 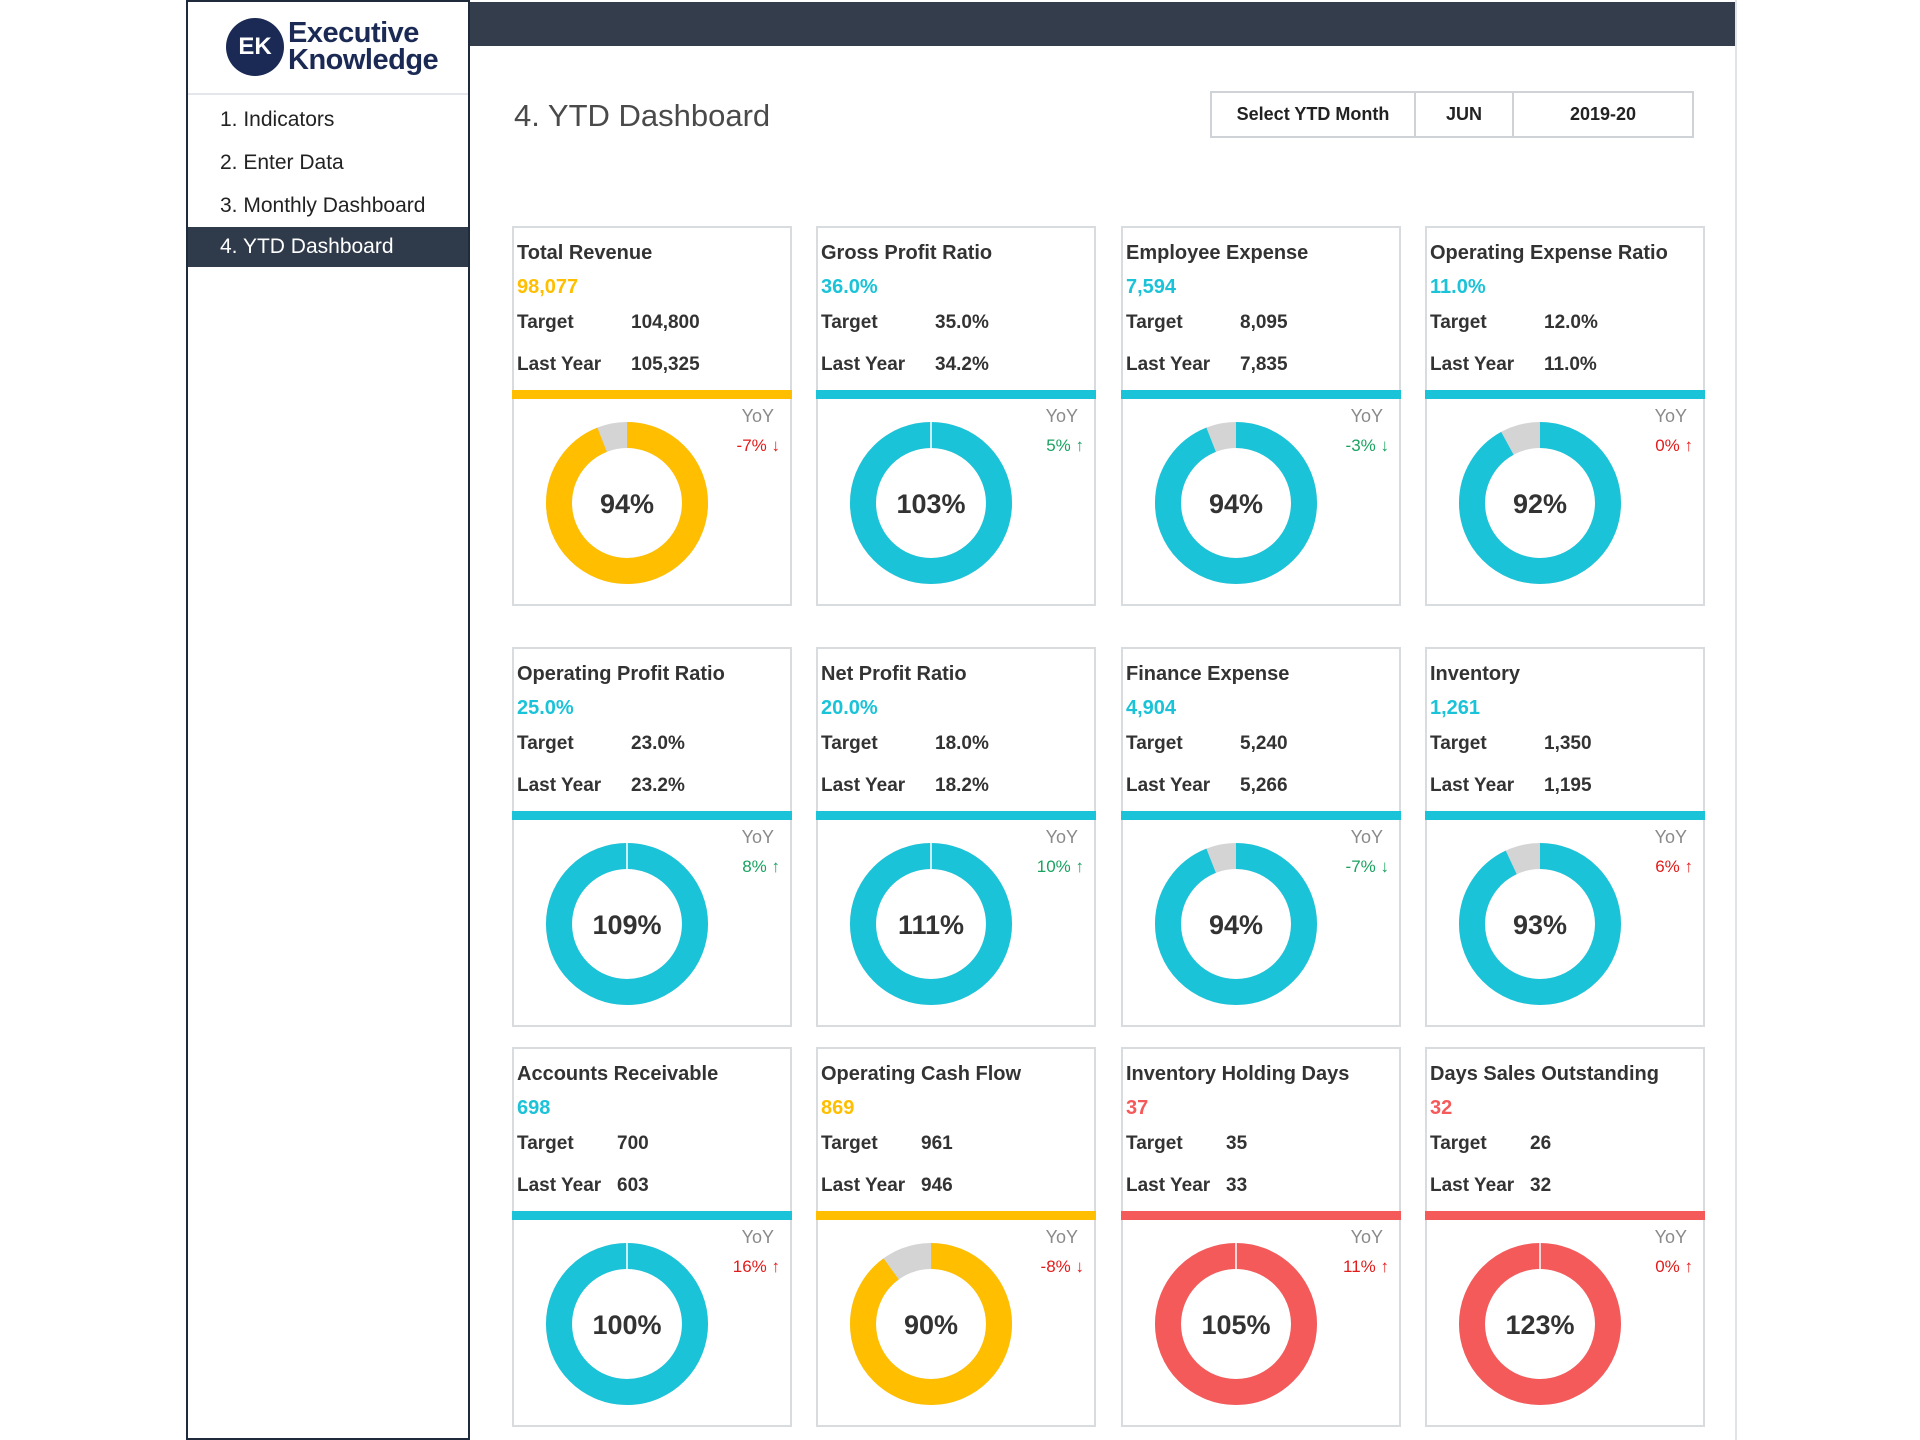 What do you see at coordinates (548, 287) in the screenshot?
I see `kpi-value: 98,077` at bounding box center [548, 287].